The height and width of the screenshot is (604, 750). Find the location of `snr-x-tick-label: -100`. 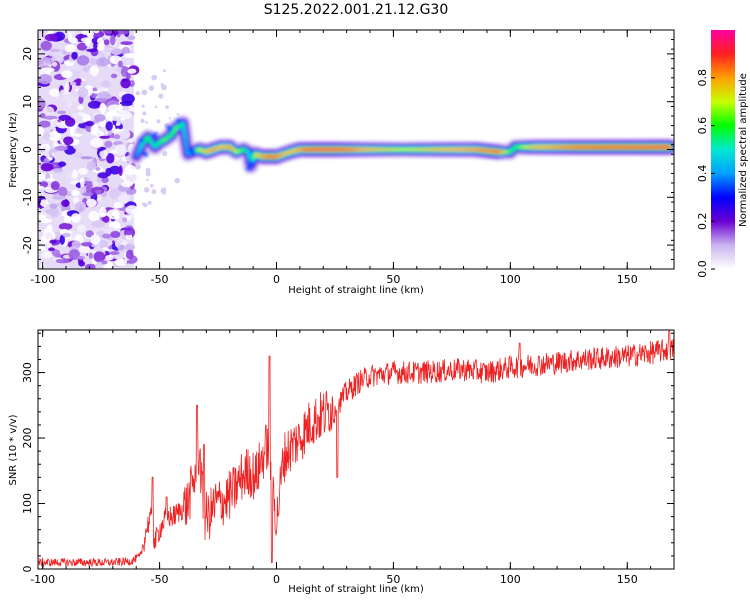

snr-x-tick-label: -100 is located at coordinates (42, 579).